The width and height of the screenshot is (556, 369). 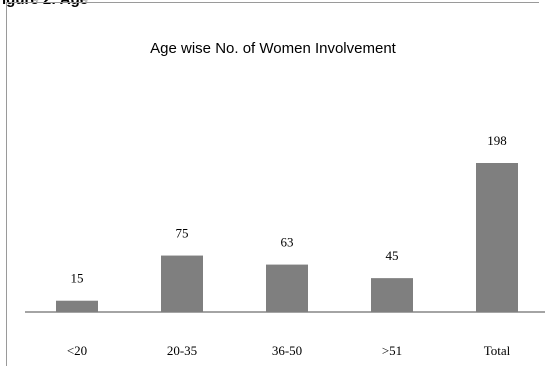 I want to click on value-label-51: 45, so click(x=392, y=255).